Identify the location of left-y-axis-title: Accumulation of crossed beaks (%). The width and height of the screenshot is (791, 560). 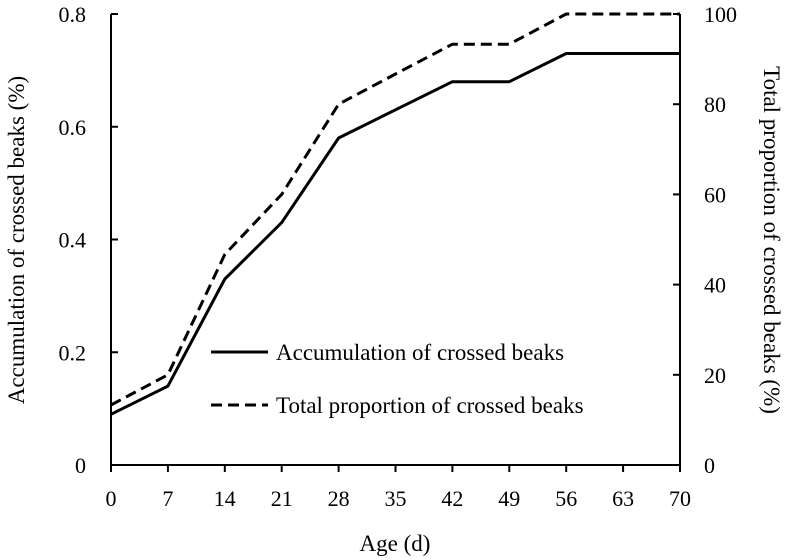
(16, 240).